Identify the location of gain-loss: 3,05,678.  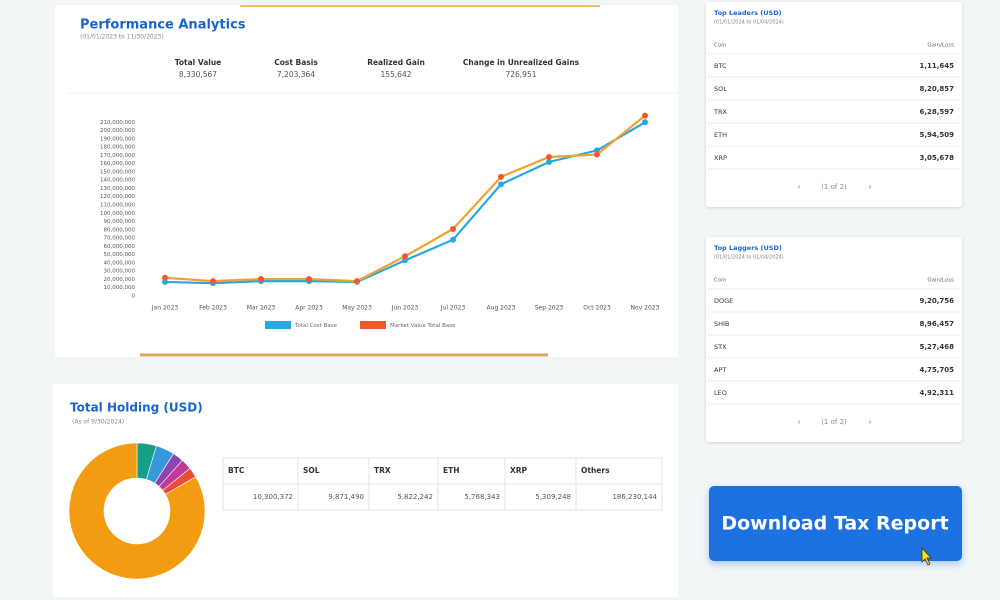
(936, 158).